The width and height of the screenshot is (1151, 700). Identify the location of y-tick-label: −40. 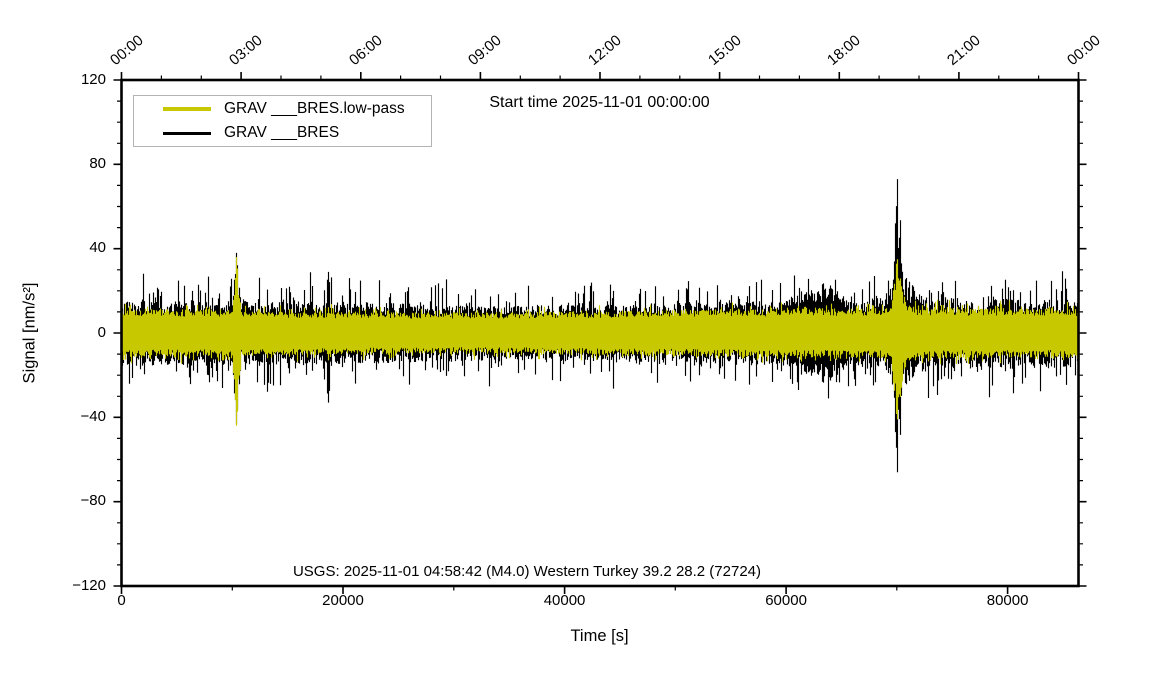
(93, 416).